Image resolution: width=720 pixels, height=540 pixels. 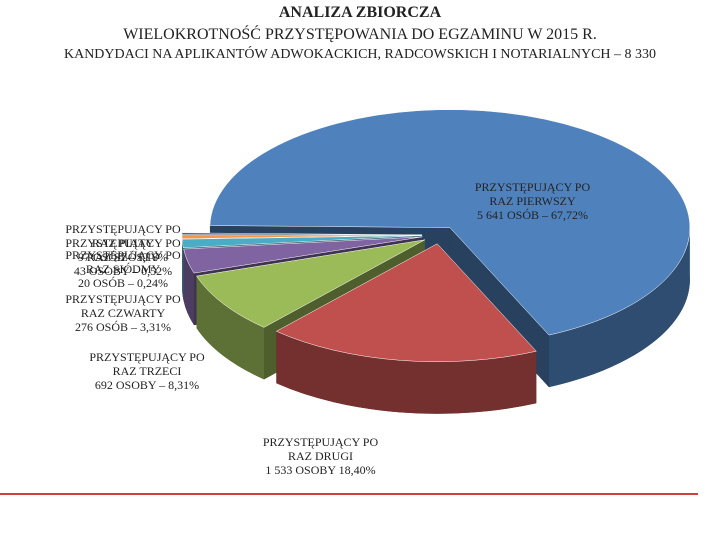 What do you see at coordinates (122, 327) in the screenshot?
I see `slice-value-label: 276 OSÓB – 3,31%` at bounding box center [122, 327].